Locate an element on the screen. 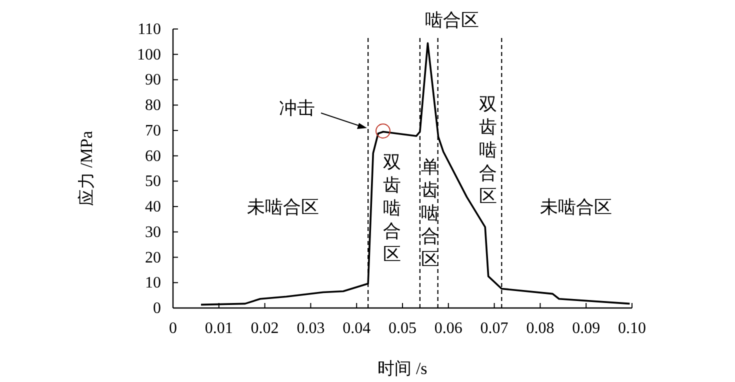  y-axis-title: 应力 /MPa is located at coordinates (86, 168).